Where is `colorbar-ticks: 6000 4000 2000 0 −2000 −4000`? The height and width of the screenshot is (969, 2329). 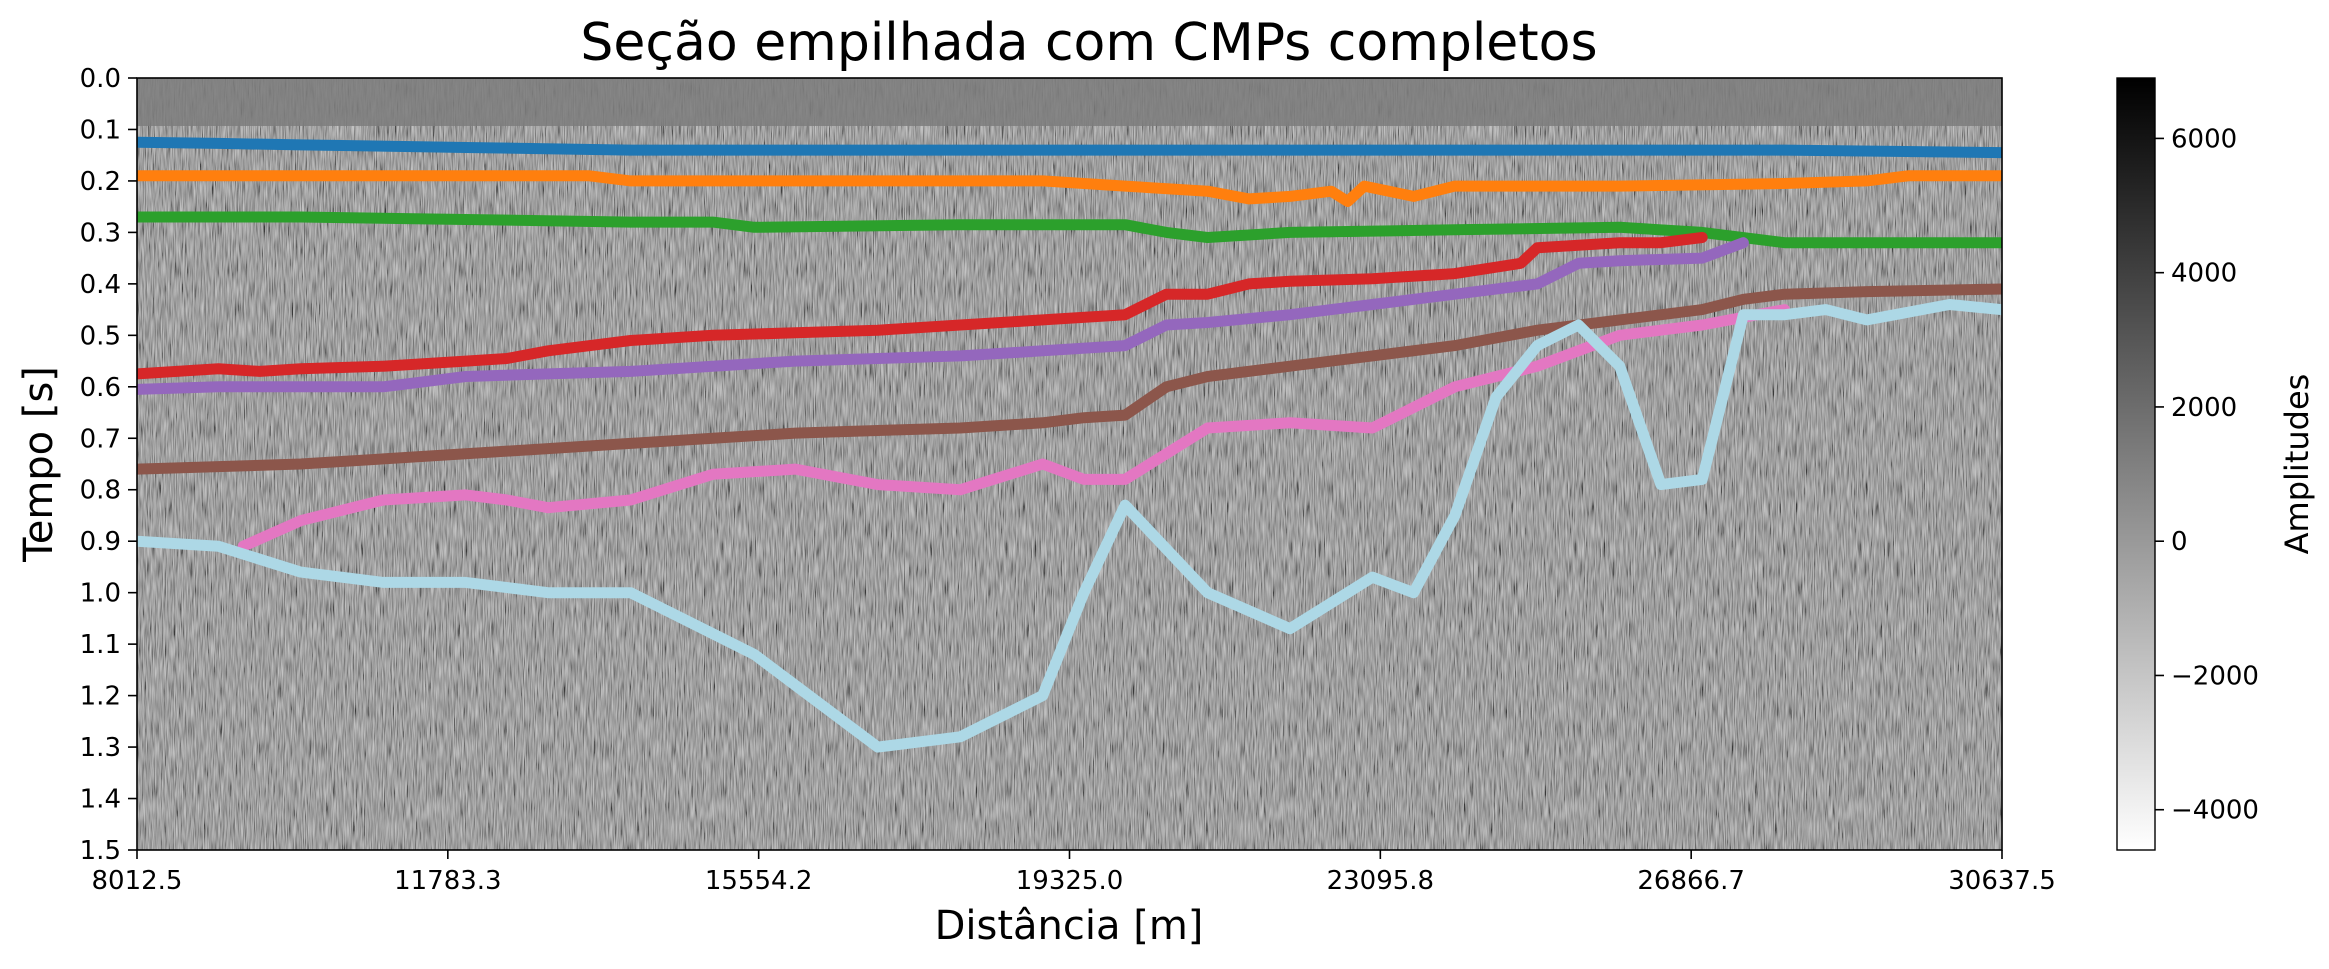
colorbar-ticks: 6000 4000 2000 0 −2000 −4000 is located at coordinates (2207, 475).